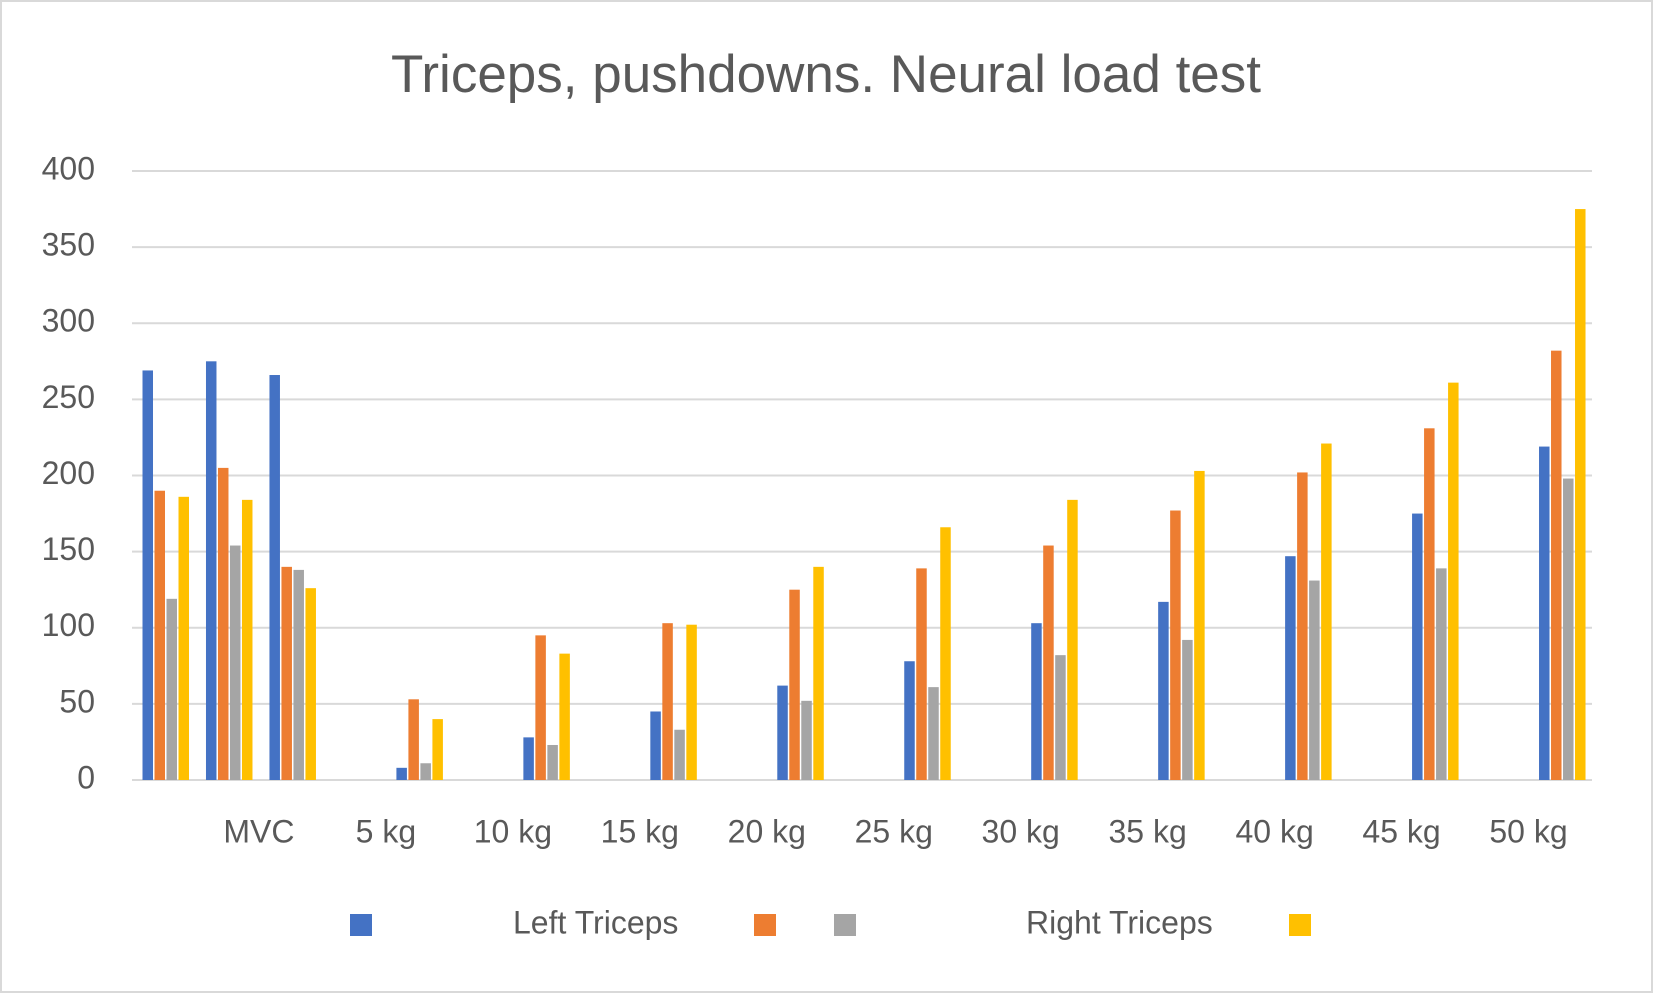 This screenshot has height=993, width=1653. I want to click on x-tick-label: 45 kg, so click(1401, 831).